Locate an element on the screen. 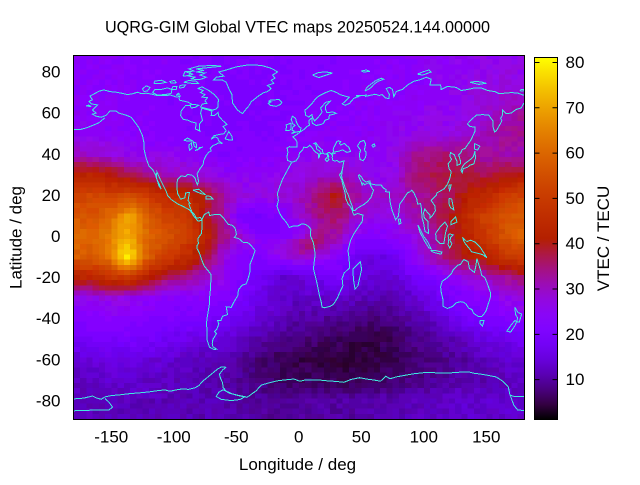 Image resolution: width=640 pixels, height=485 pixels. svg-text: Longitude / deg is located at coordinates (297, 464).